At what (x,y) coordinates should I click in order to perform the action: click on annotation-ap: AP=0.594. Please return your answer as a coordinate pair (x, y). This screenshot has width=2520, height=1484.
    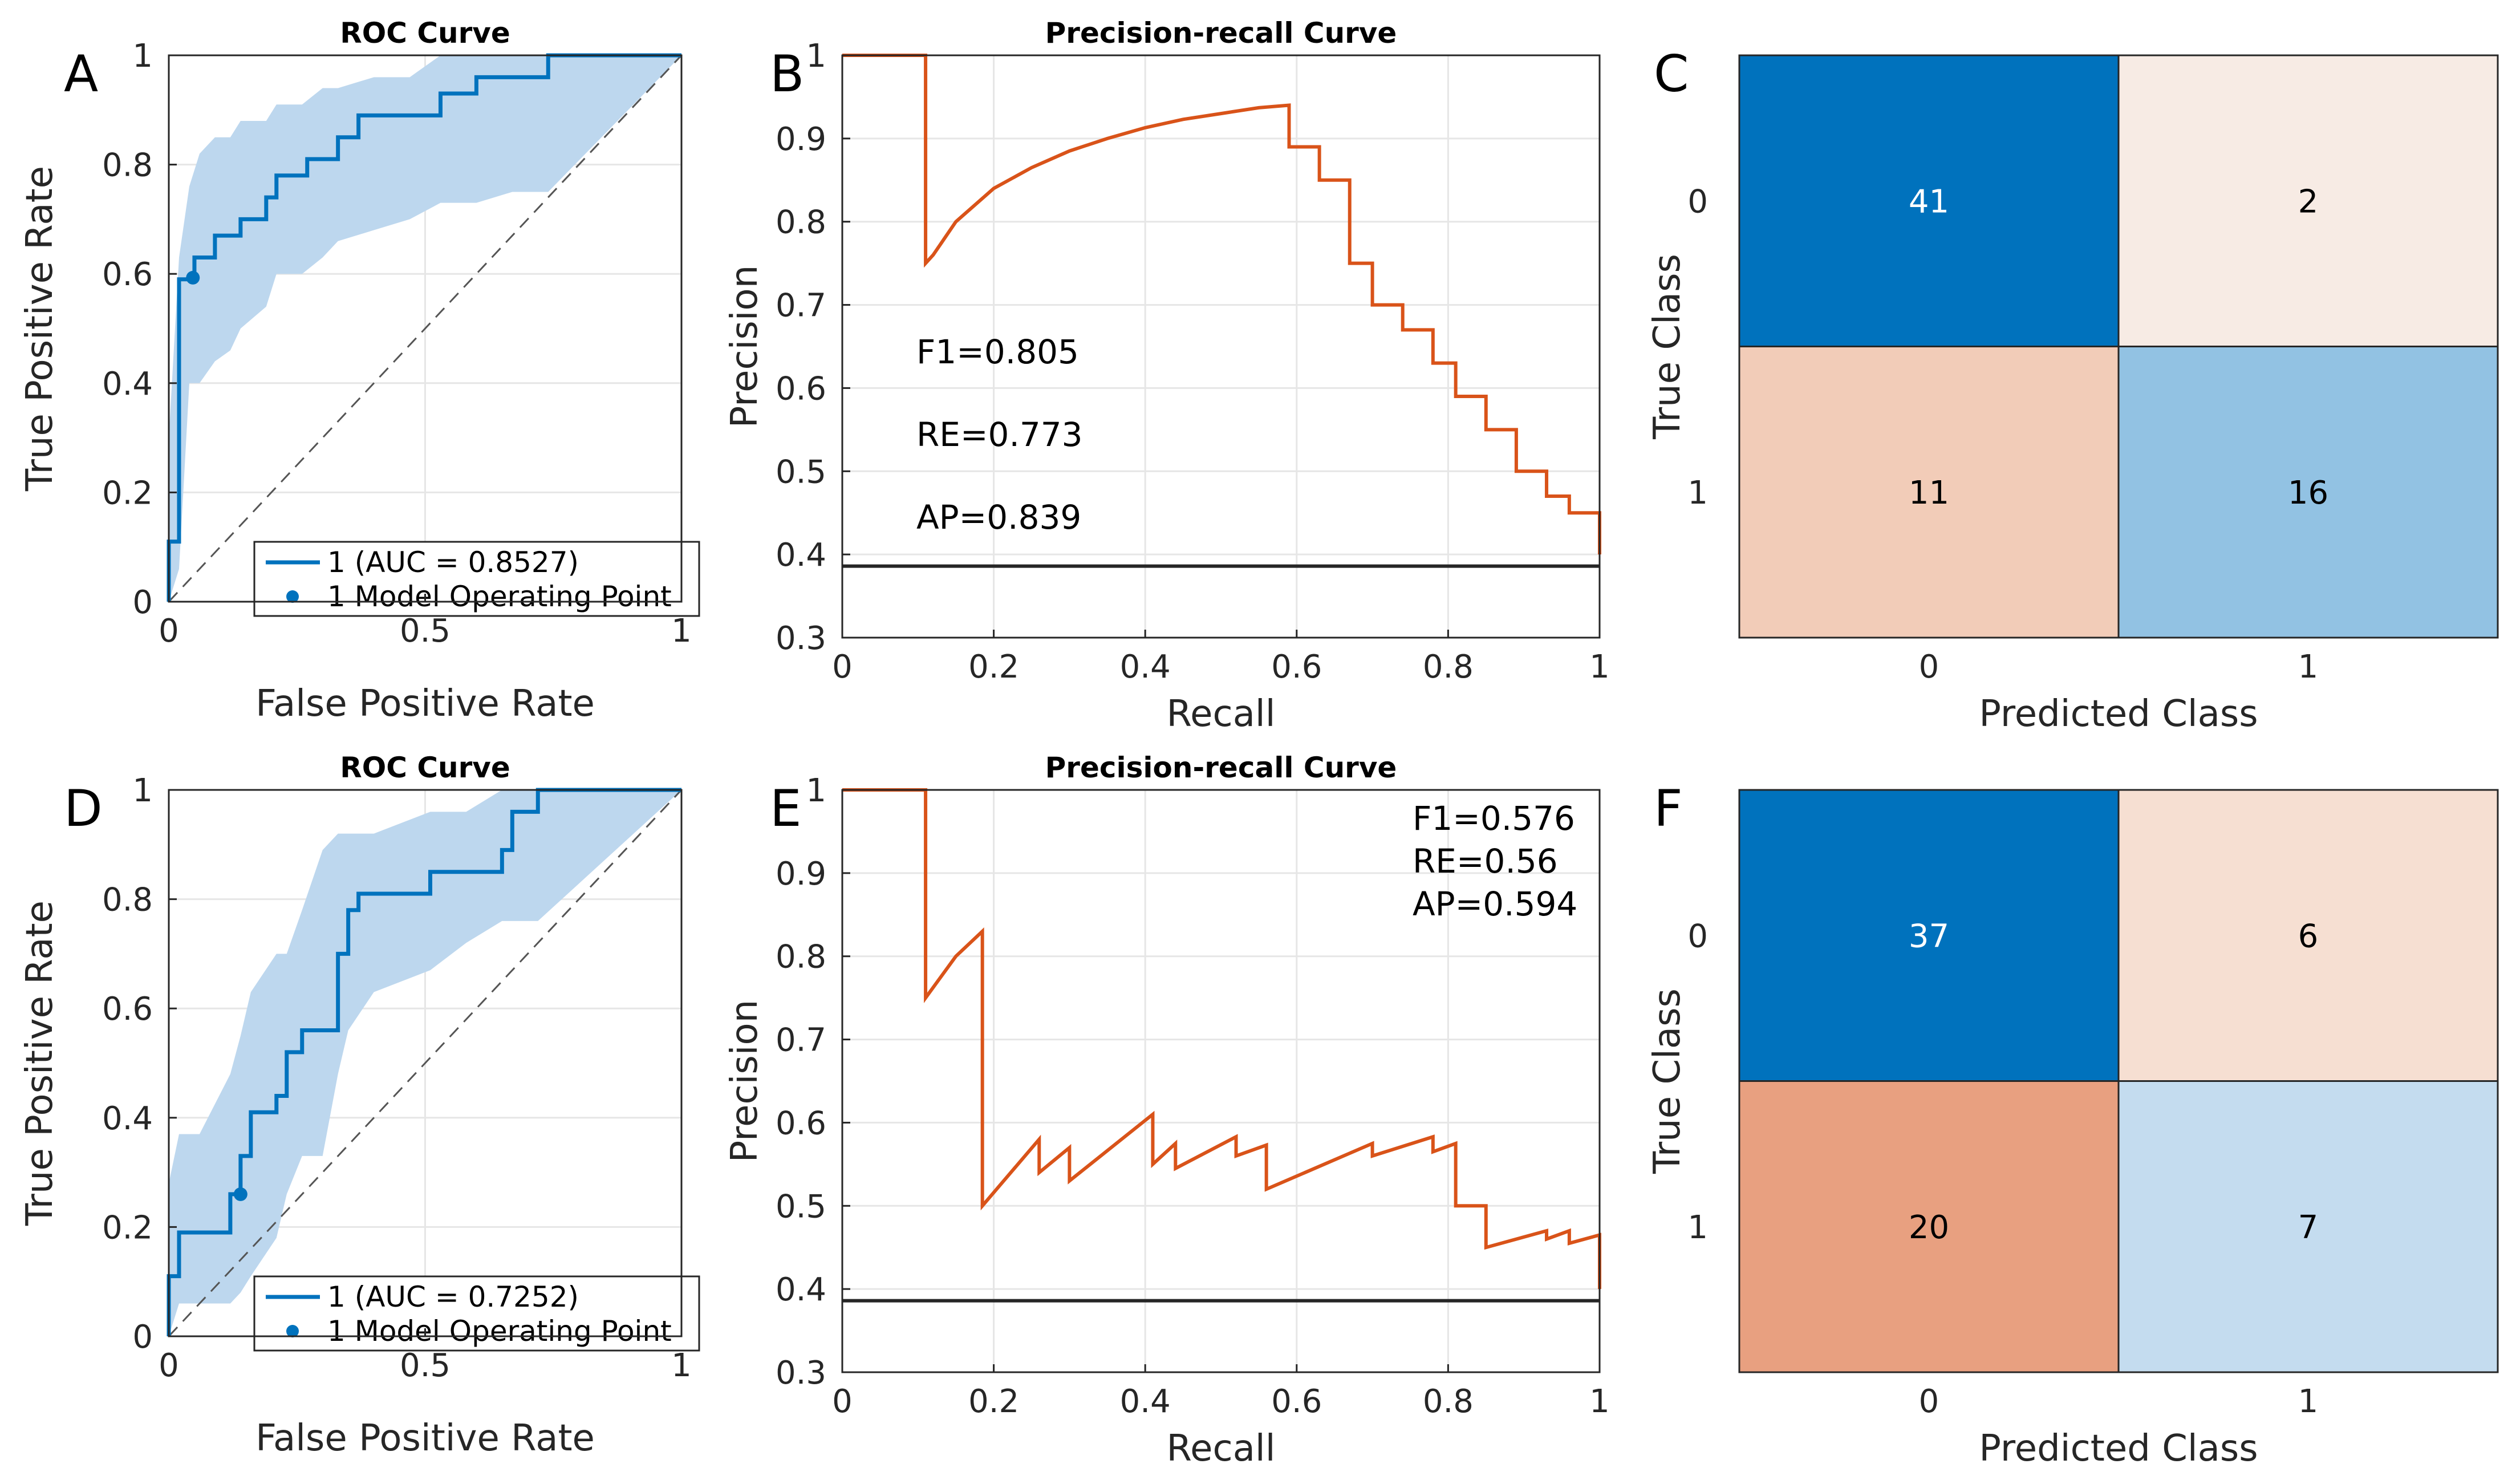
    Looking at the image, I should click on (1495, 904).